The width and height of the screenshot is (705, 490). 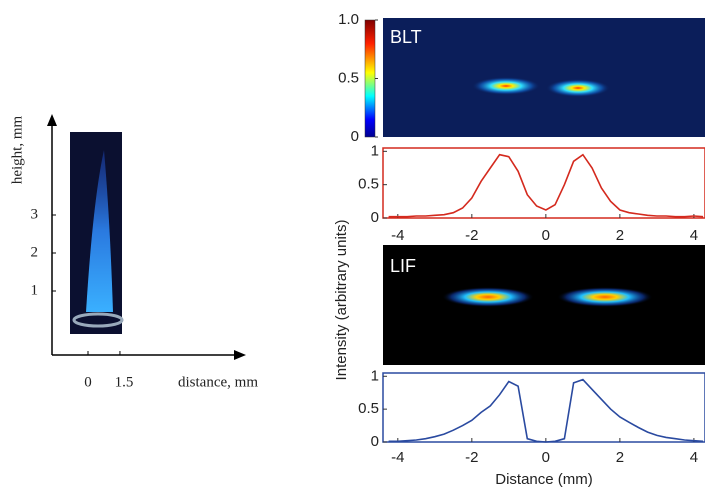 What do you see at coordinates (99, 231) in the screenshot?
I see `flame` at bounding box center [99, 231].